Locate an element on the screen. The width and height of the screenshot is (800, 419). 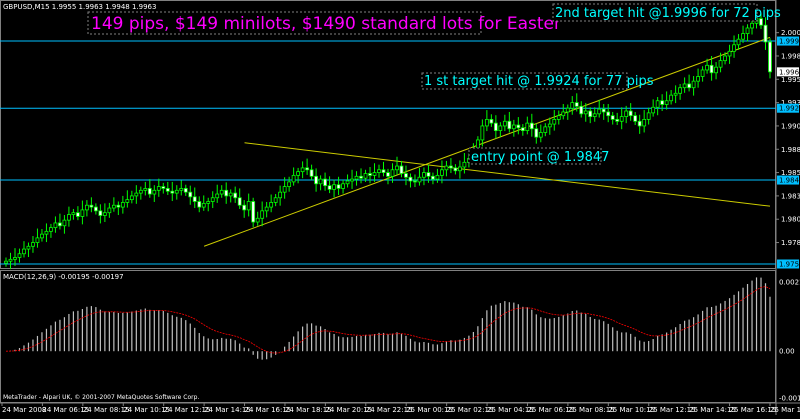
price-tick-label: 1.9955 is located at coordinates (790, 80).